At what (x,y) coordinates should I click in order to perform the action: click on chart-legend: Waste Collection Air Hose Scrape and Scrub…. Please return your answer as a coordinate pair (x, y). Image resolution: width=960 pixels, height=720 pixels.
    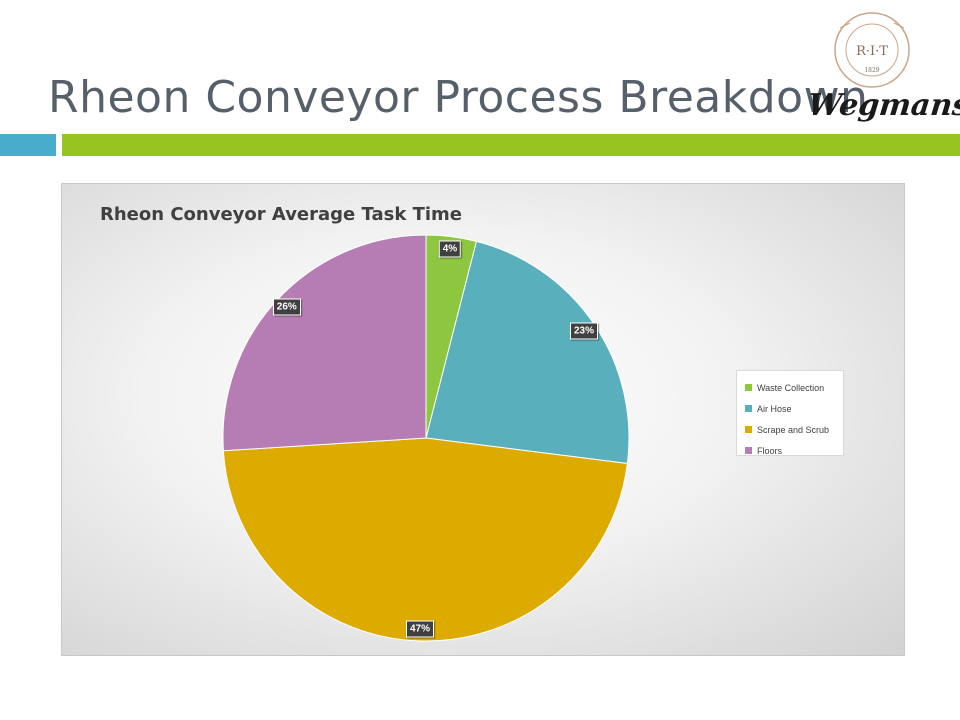
    Looking at the image, I should click on (790, 413).